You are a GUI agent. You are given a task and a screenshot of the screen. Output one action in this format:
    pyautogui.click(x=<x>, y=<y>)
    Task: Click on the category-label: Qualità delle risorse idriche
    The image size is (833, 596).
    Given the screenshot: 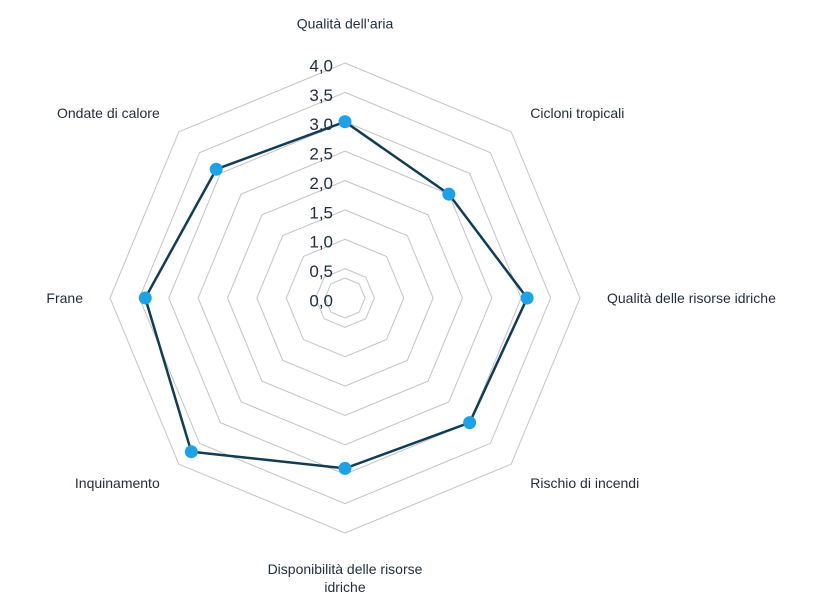 What is the action you would take?
    pyautogui.click(x=691, y=298)
    